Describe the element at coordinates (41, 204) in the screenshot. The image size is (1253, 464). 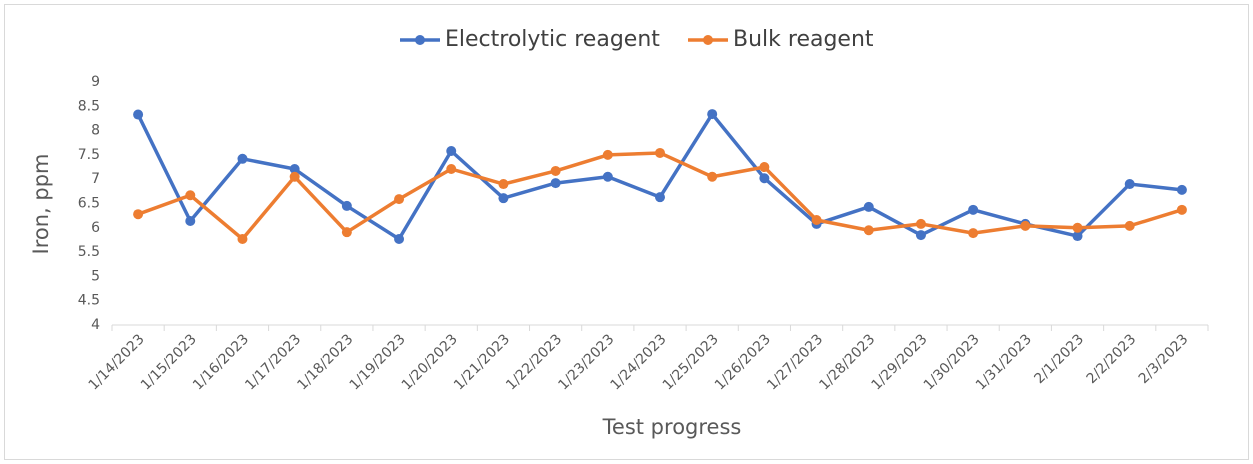
I see `y-axis-title: Iron, ppm` at that location.